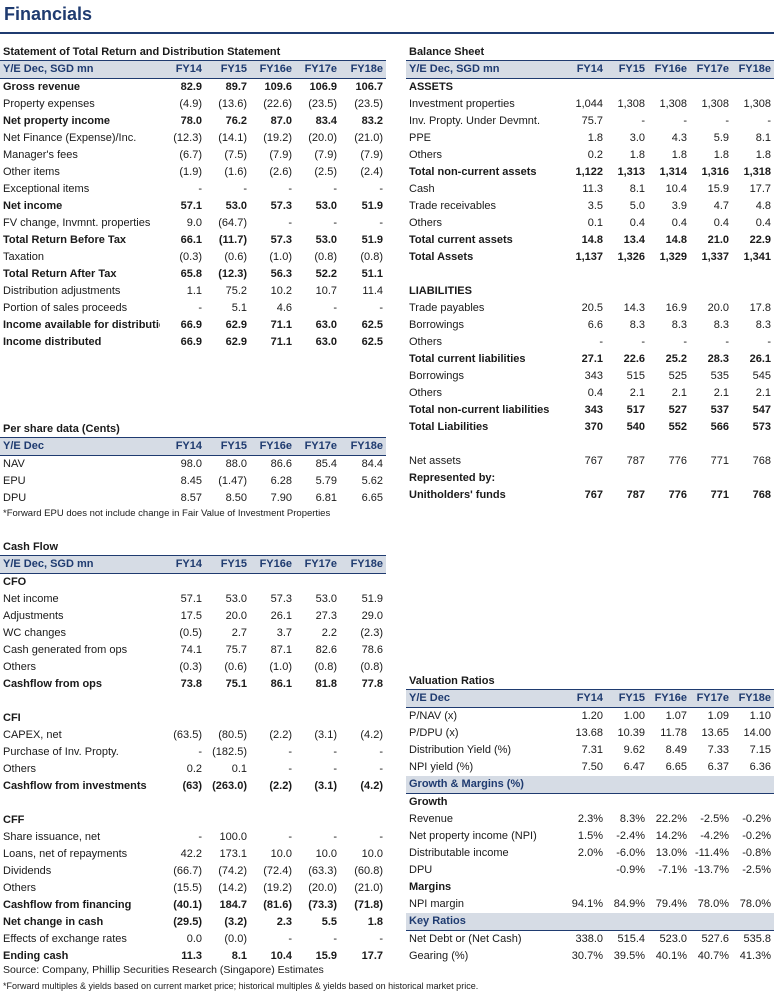 This screenshot has width=774, height=996. What do you see at coordinates (761, 376) in the screenshot?
I see `row-value: 545` at bounding box center [761, 376].